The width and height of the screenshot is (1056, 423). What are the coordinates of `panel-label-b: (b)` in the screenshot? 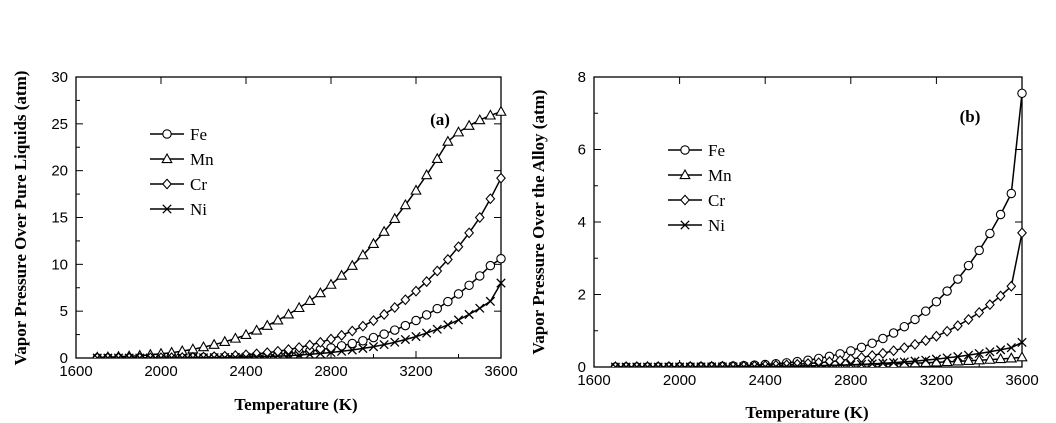 It's located at (970, 116).